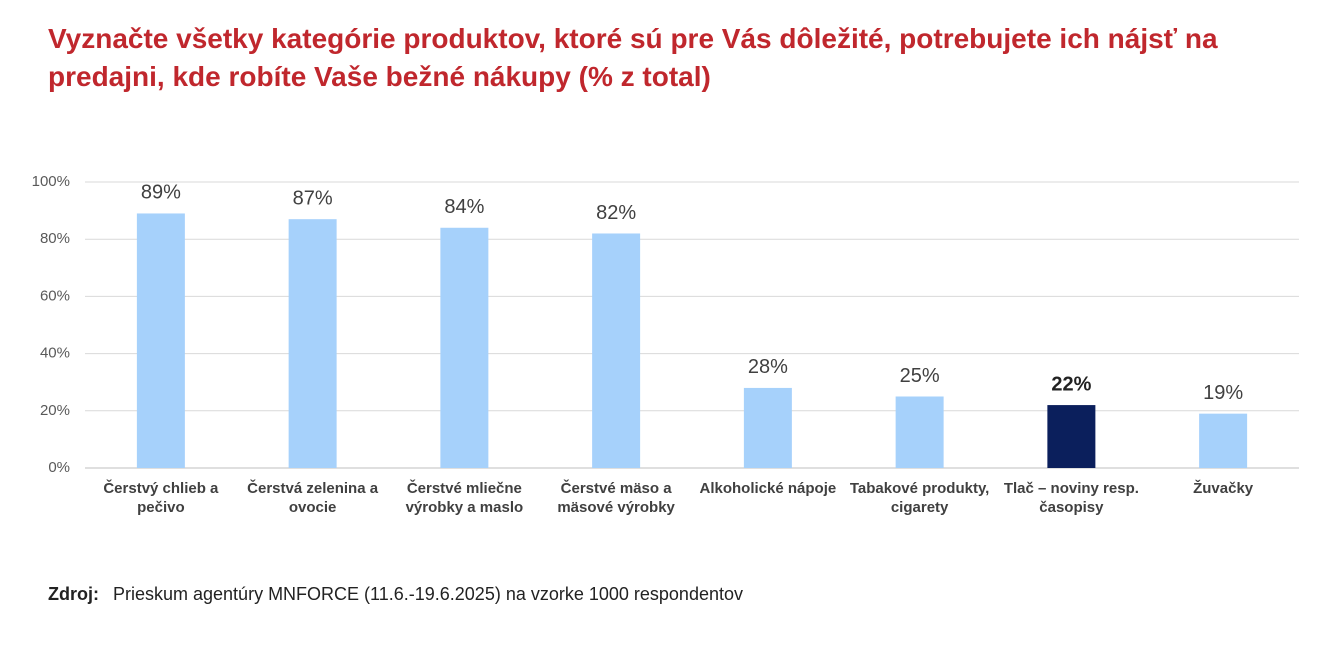  I want to click on x-tick-label: Čerstvé mliečne výrobky a maslo, so click(464, 498).